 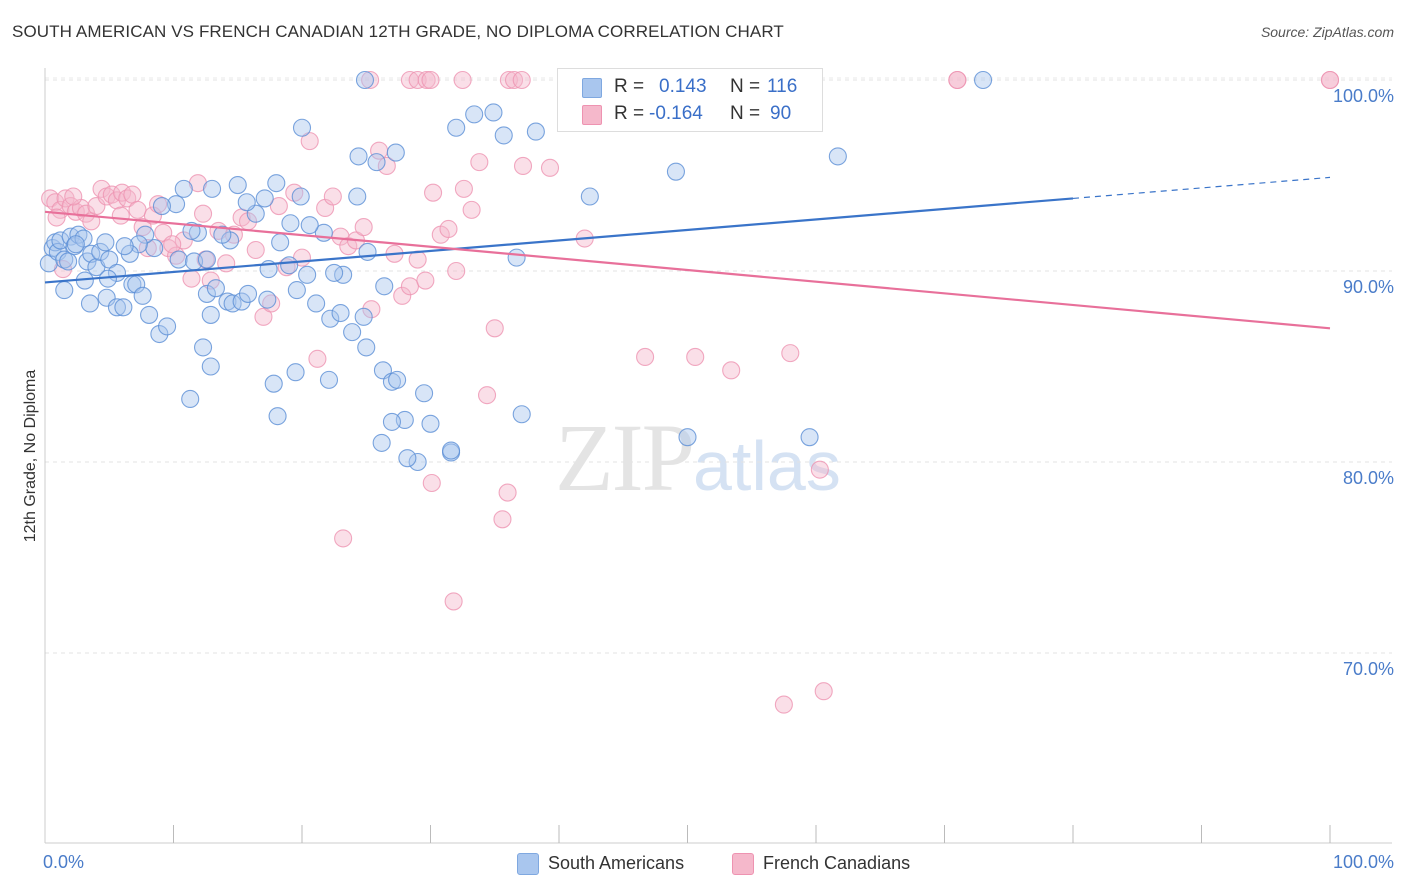 I want to click on stats-row-south-americans: R = 0.143 N = 116, so click(x=690, y=87).